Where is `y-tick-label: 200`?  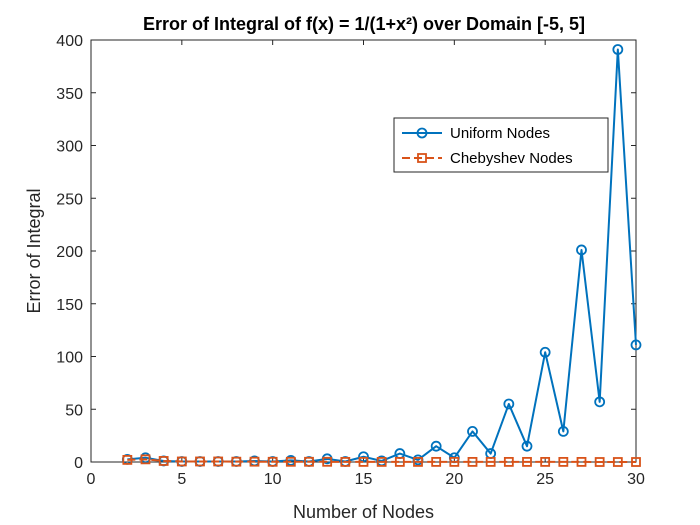 y-tick-label: 200 is located at coordinates (69, 252).